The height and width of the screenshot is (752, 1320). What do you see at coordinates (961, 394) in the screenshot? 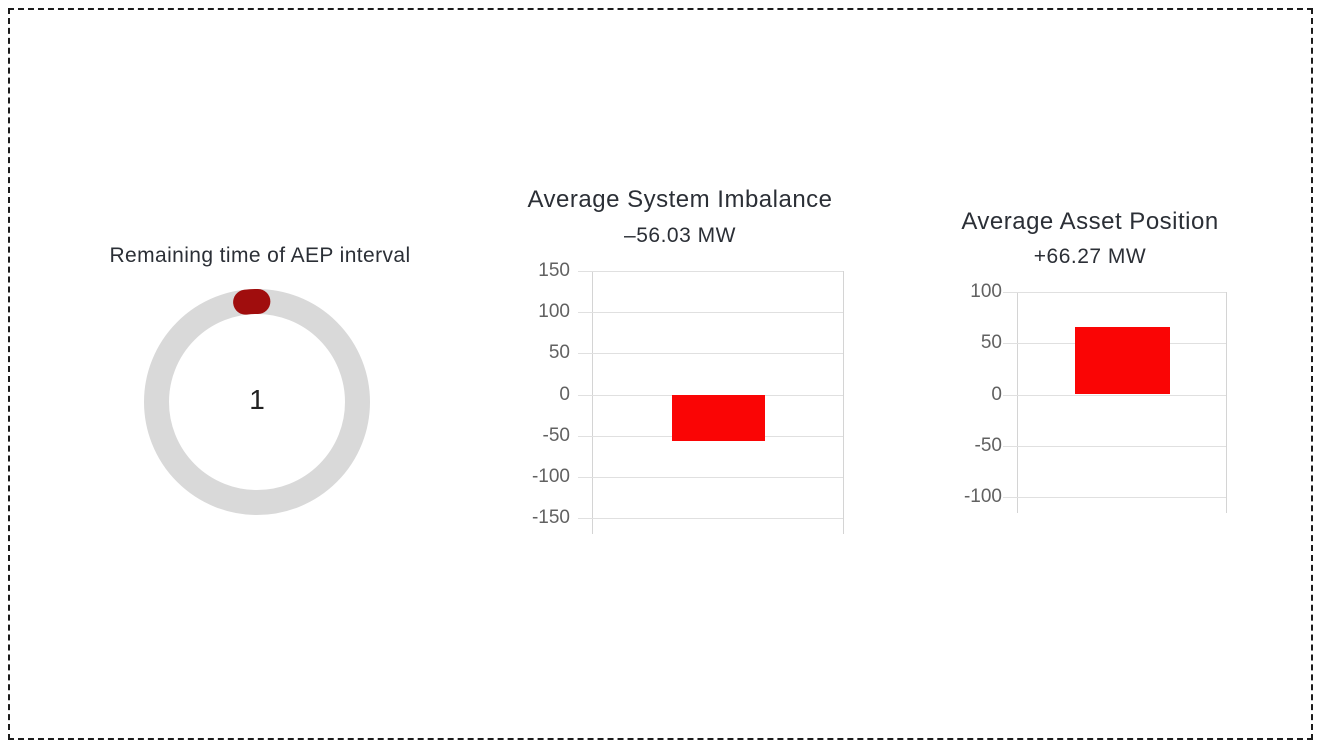
I see `y-axis-labels: 100 50 0 -50 -100` at bounding box center [961, 394].